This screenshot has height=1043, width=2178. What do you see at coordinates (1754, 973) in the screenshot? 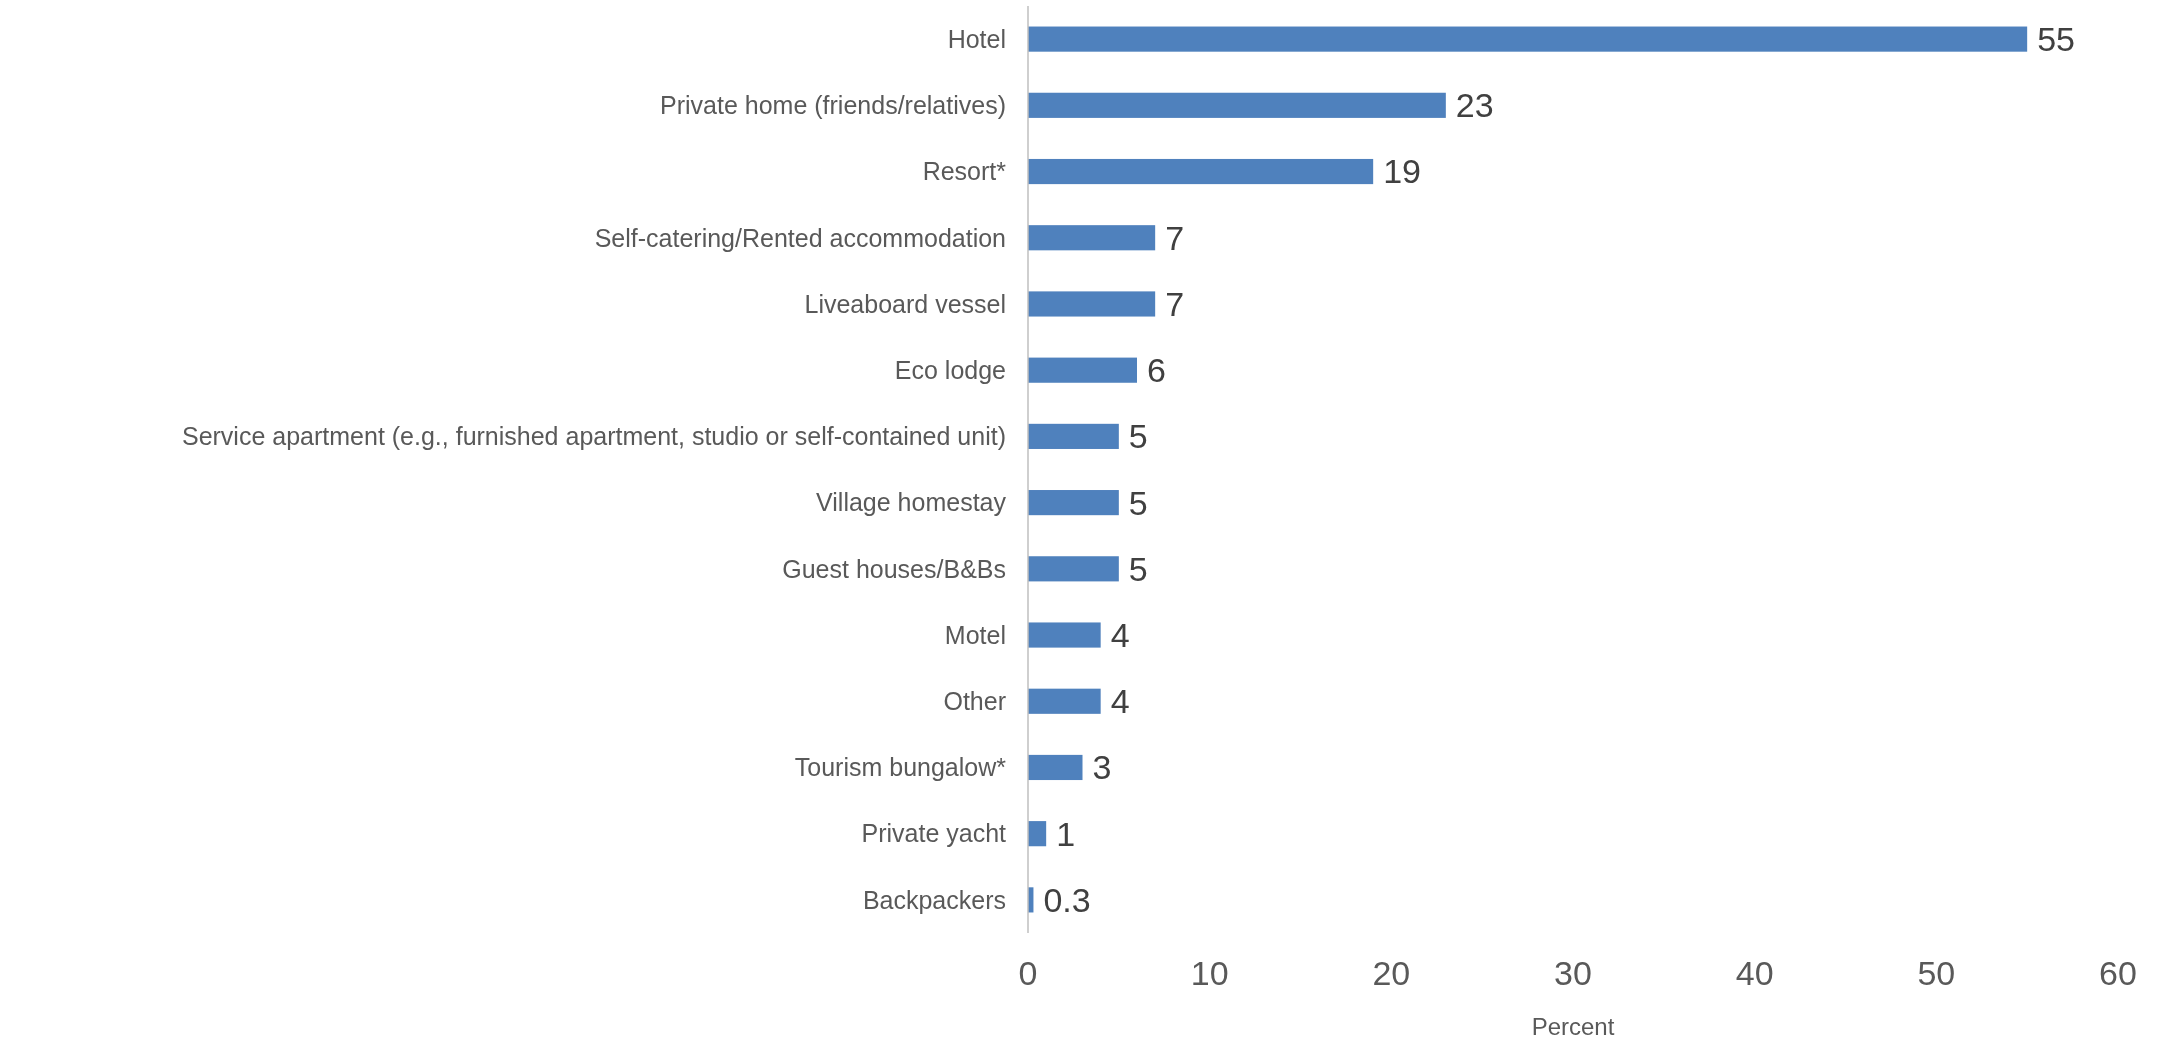
I see `x-tick-label: 40` at bounding box center [1754, 973].